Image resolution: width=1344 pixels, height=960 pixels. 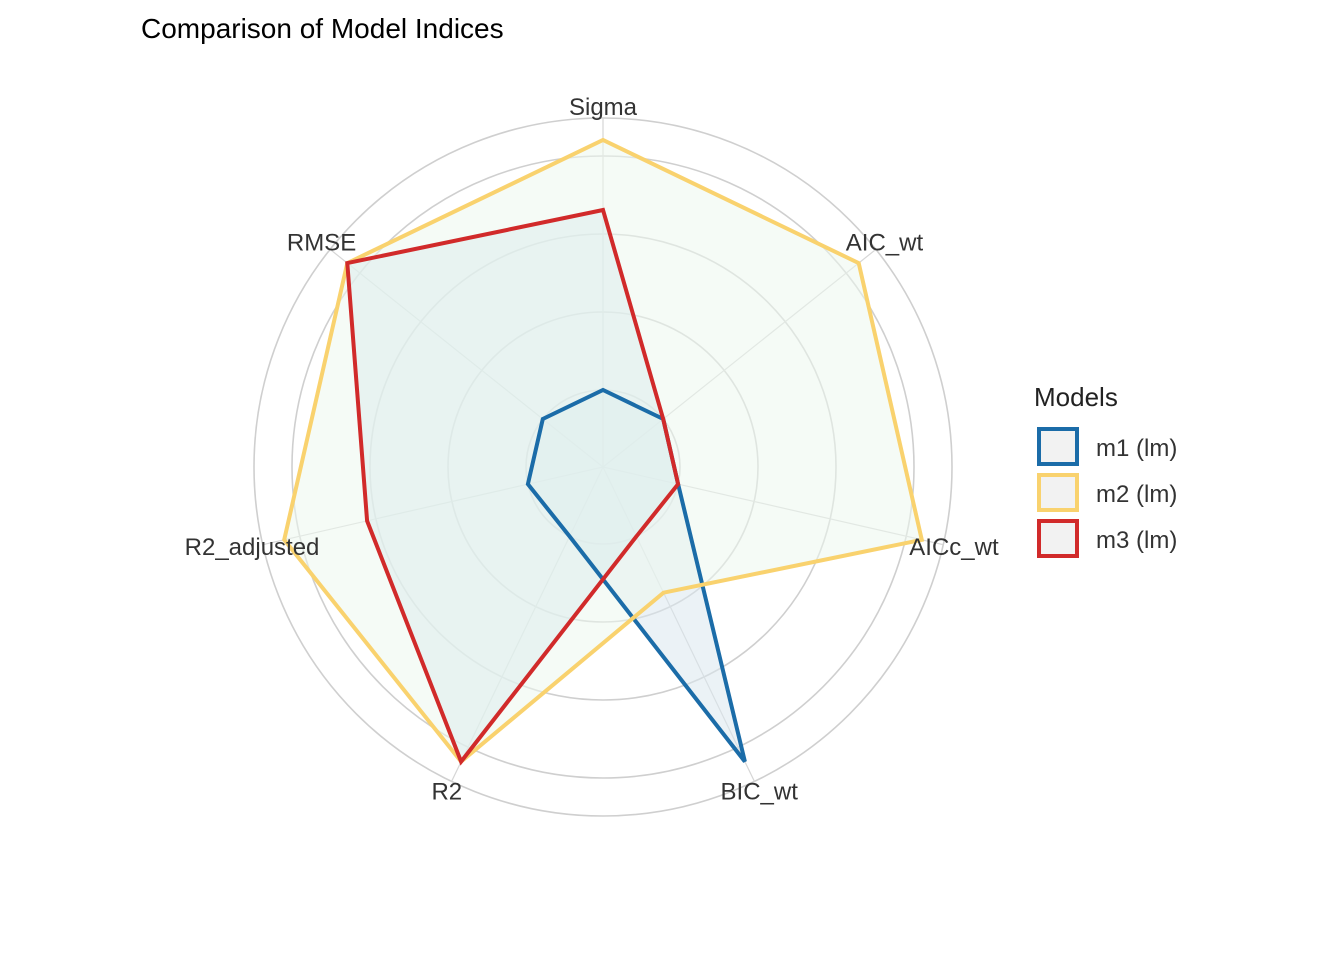 What do you see at coordinates (1105, 470) in the screenshot?
I see `legend: Models m1 (lm) m2 (lm) m3 (lm)` at bounding box center [1105, 470].